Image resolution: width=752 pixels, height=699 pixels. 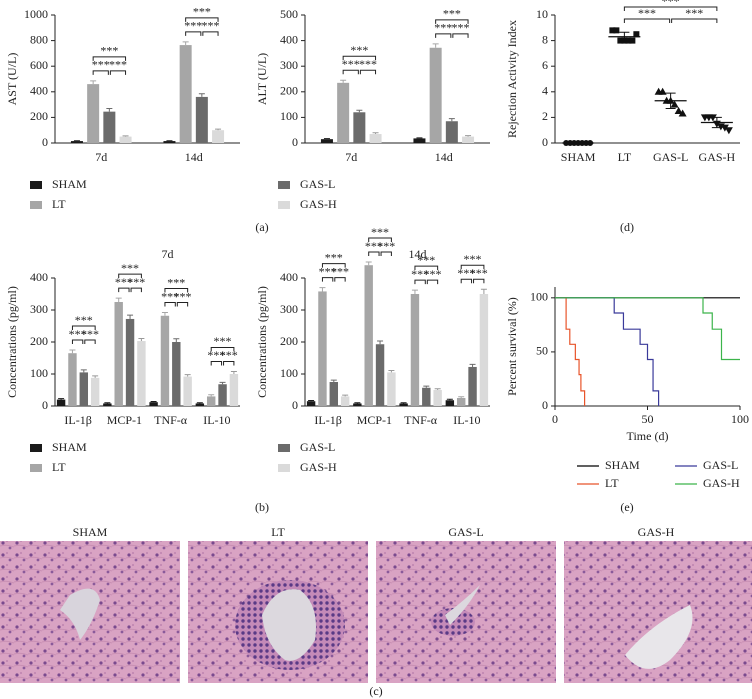 What do you see at coordinates (648, 419) in the screenshot?
I see `x-tick-label: 50` at bounding box center [648, 419].